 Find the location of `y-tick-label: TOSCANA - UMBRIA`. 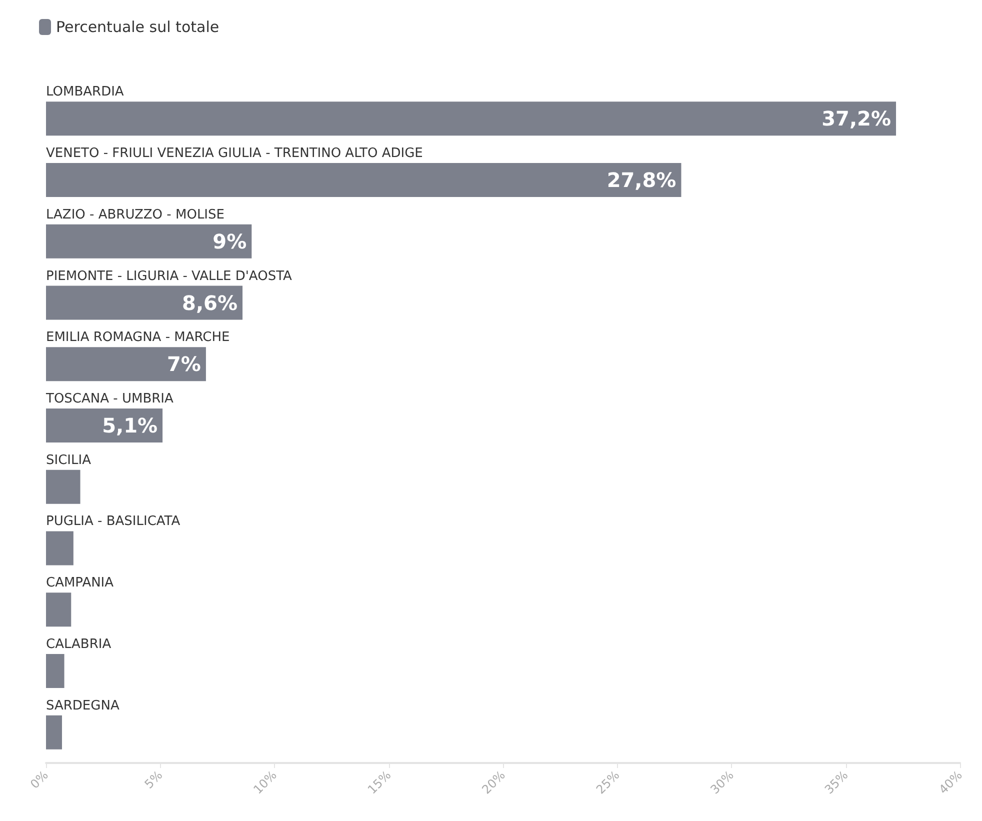

y-tick-label: TOSCANA - UMBRIA is located at coordinates (109, 399).